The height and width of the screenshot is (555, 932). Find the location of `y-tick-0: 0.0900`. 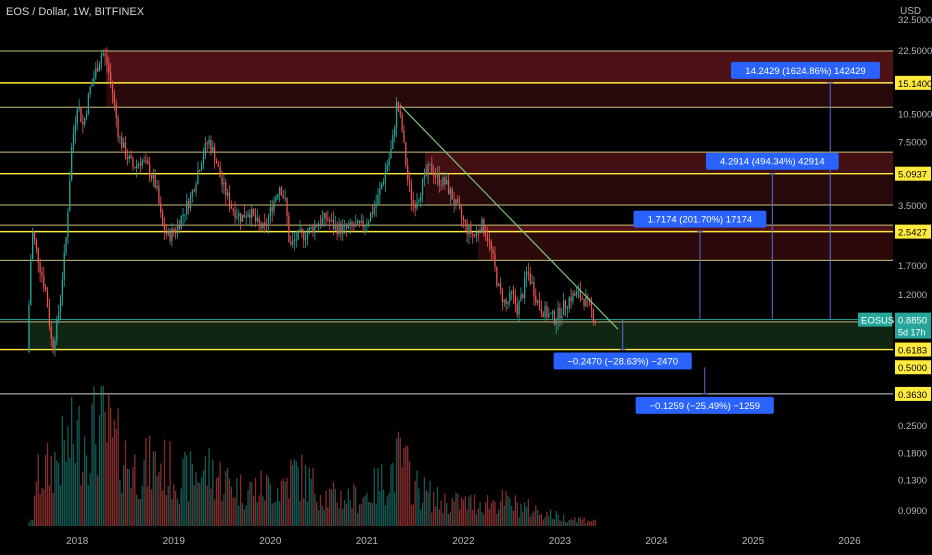

y-tick-0: 0.0900 is located at coordinates (912, 511).